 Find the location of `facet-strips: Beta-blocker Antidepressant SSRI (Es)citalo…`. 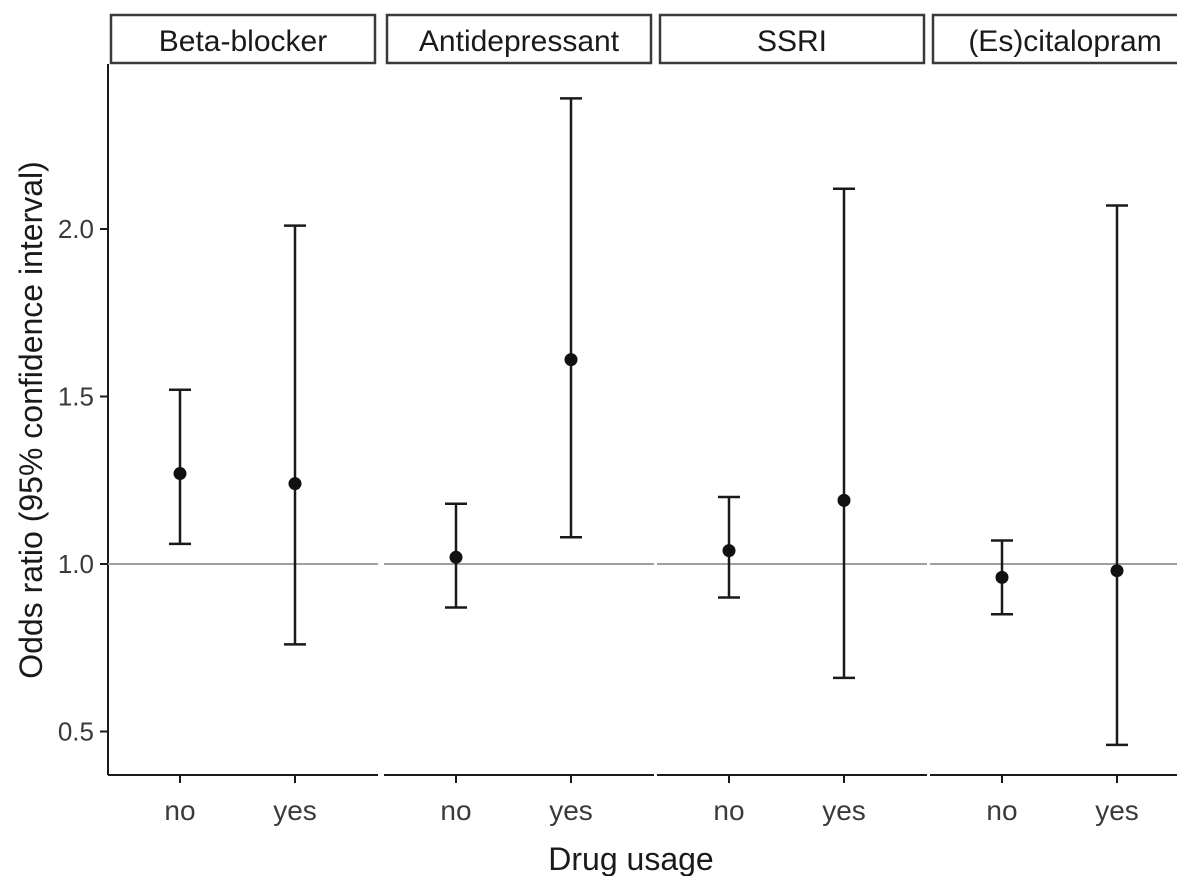

facet-strips: Beta-blocker Antidepressant SSRI (Es)citalo… is located at coordinates (643, 39).